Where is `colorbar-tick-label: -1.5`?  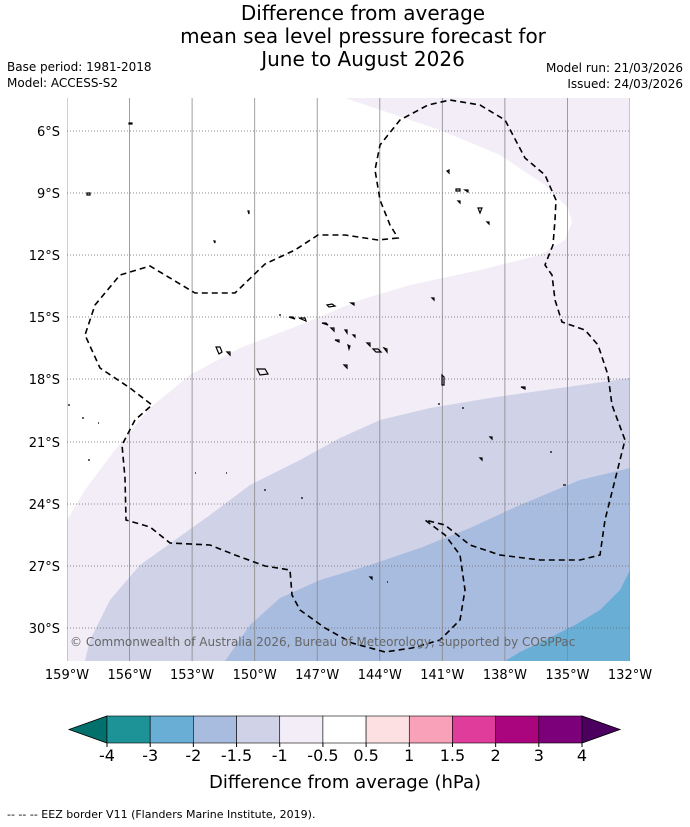 colorbar-tick-label: -1.5 is located at coordinates (236, 755).